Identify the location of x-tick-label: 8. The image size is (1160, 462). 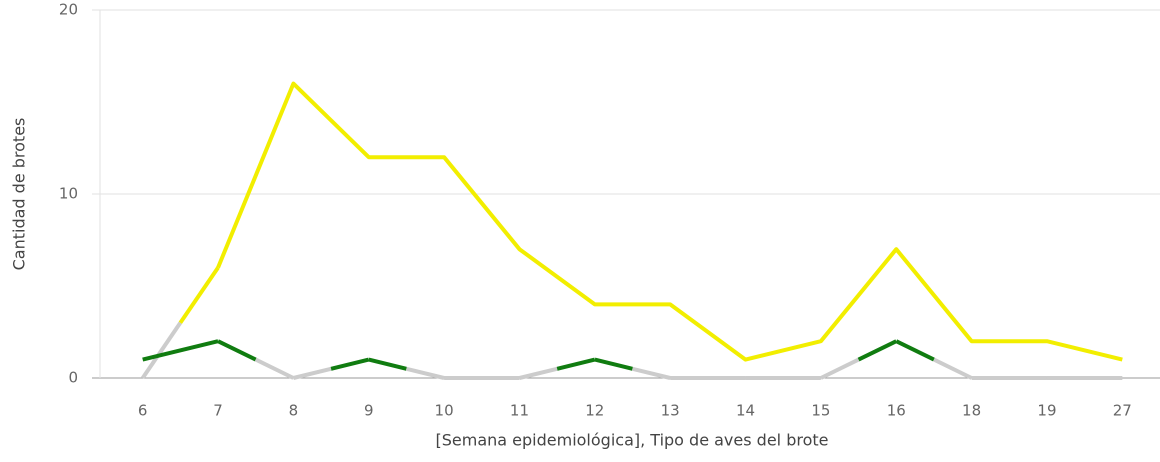
(294, 411).